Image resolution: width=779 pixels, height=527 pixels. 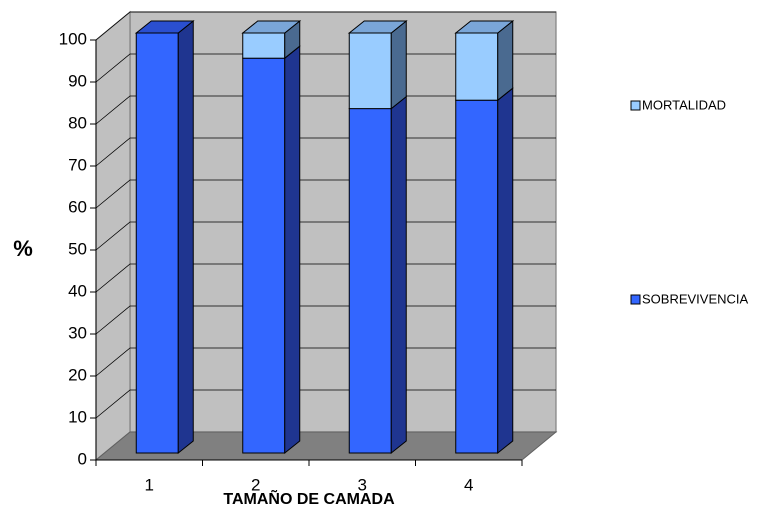 I want to click on y-tick-label: 10, so click(x=77, y=416).